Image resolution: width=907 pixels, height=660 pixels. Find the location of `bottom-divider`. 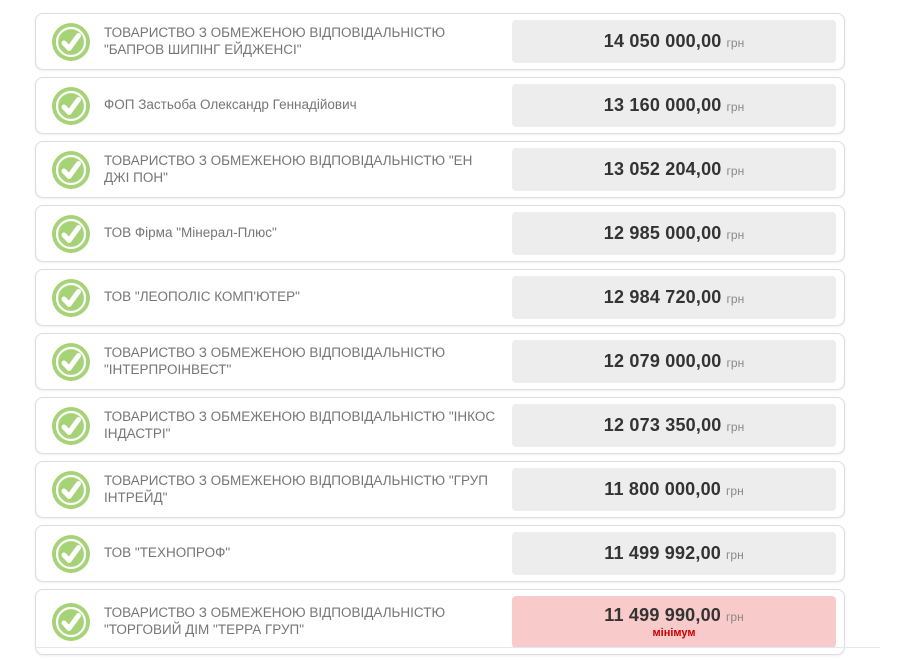

bottom-divider is located at coordinates (457, 647).